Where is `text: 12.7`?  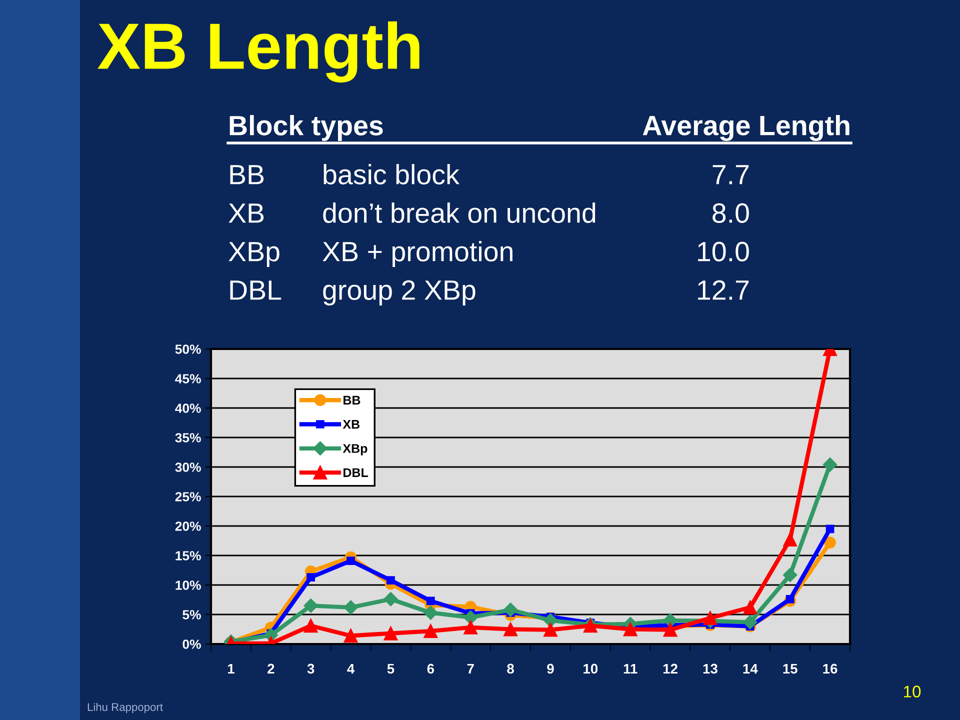 text: 12.7 is located at coordinates (723, 290).